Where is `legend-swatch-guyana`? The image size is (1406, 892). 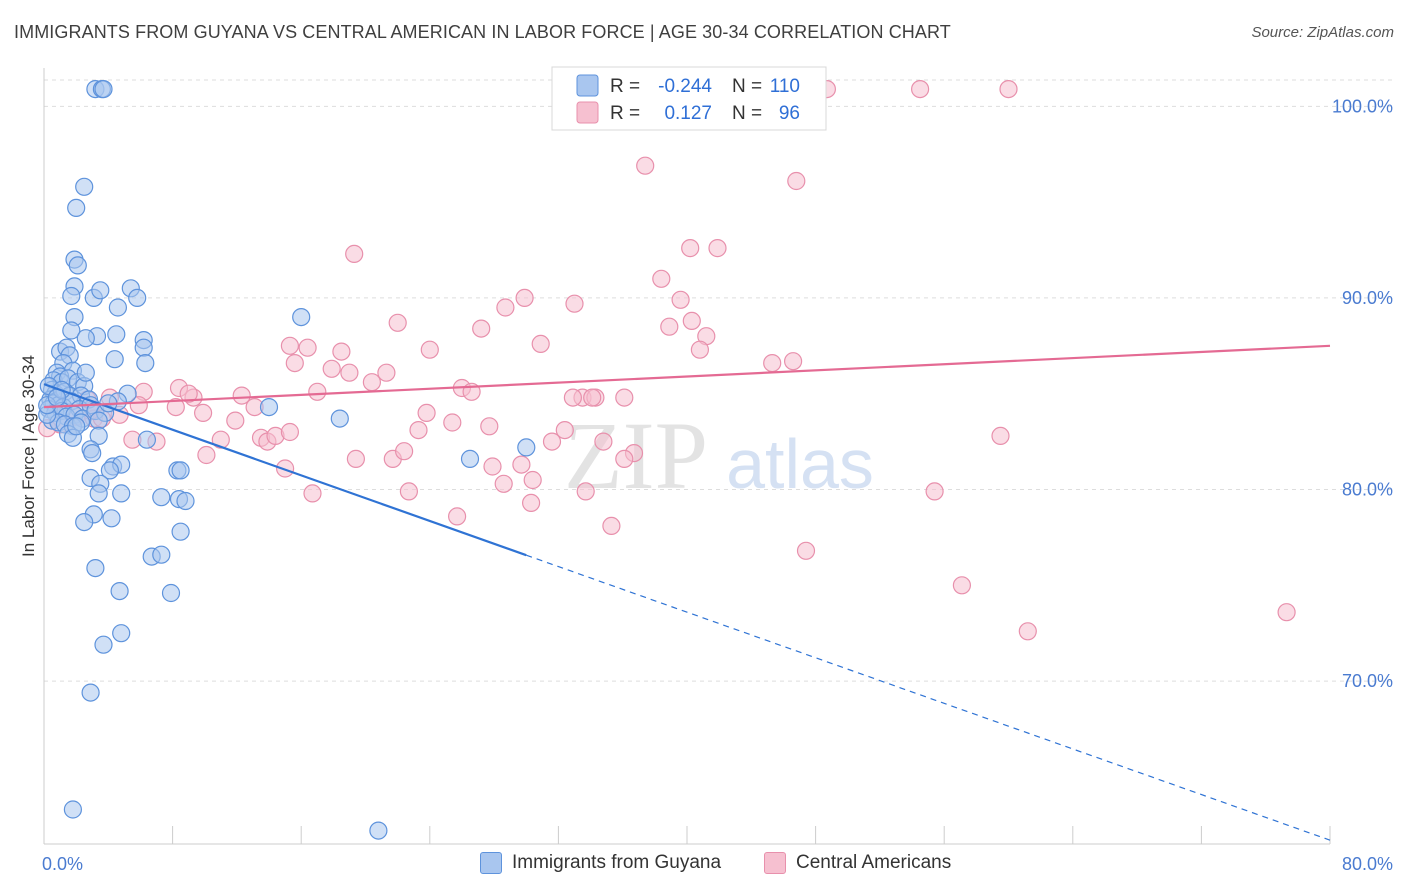 legend-swatch-guyana is located at coordinates (491, 863).